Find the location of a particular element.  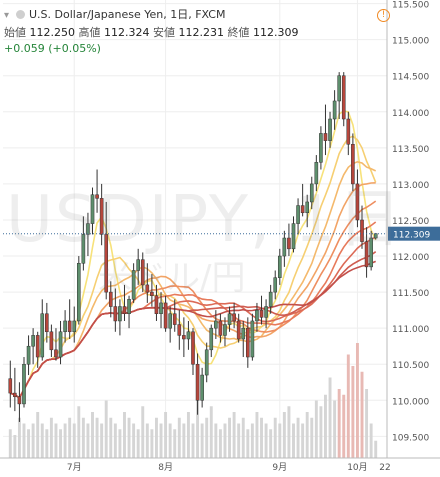

time-axis: 7月 8月 9月 10月 22 is located at coordinates (220, 465).